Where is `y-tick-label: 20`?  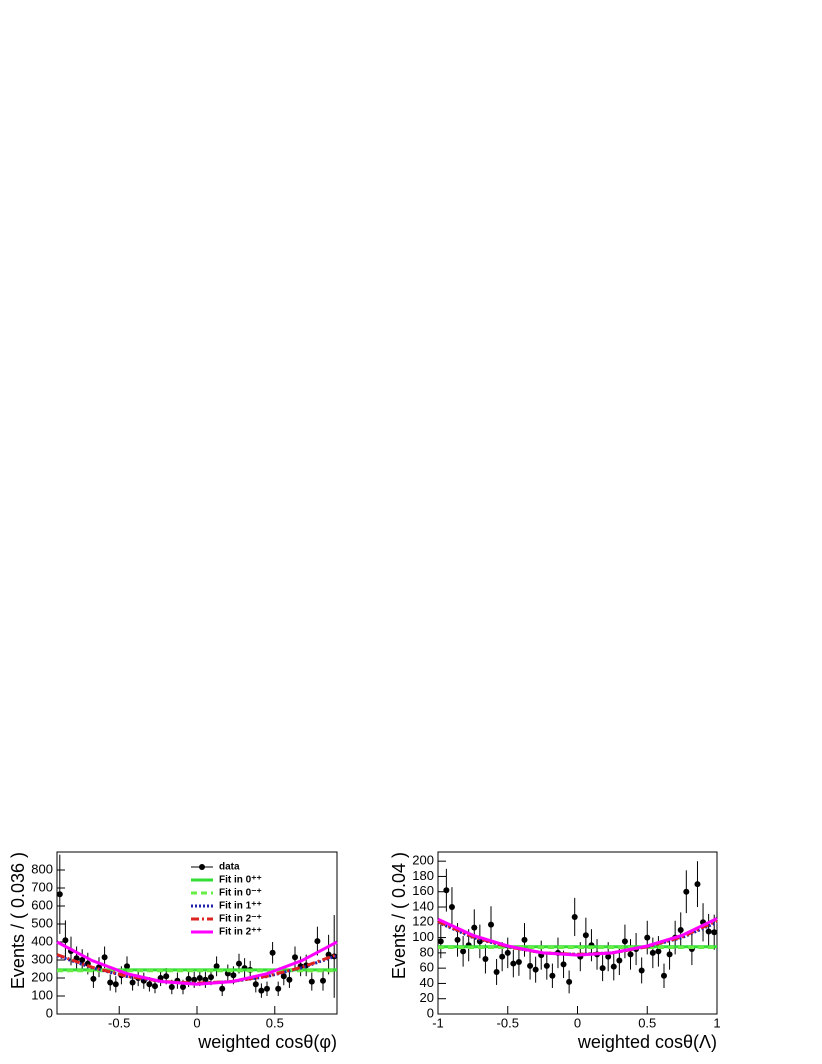 y-tick-label: 20 is located at coordinates (427, 997).